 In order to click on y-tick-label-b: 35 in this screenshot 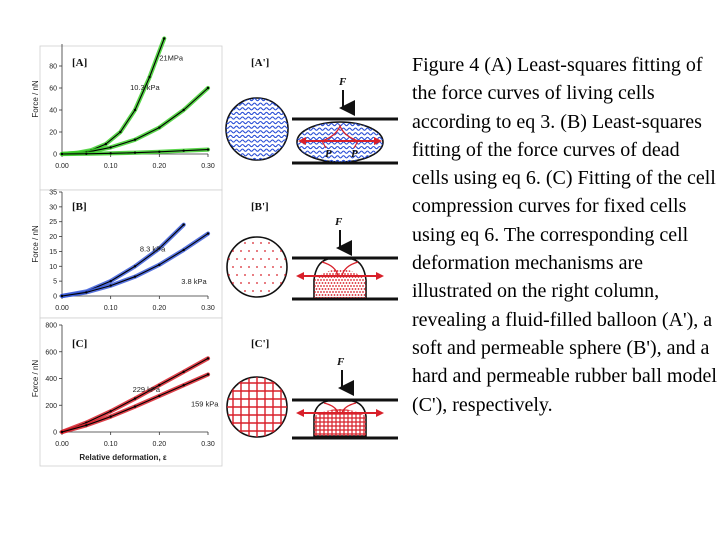, I will do `click(53, 193)`.